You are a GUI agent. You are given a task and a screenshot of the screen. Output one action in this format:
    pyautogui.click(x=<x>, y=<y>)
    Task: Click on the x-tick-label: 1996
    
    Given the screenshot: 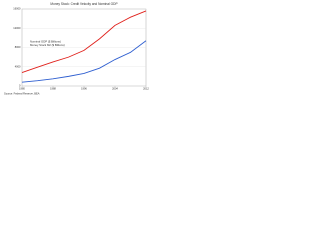 What is the action you would take?
    pyautogui.click(x=84, y=89)
    